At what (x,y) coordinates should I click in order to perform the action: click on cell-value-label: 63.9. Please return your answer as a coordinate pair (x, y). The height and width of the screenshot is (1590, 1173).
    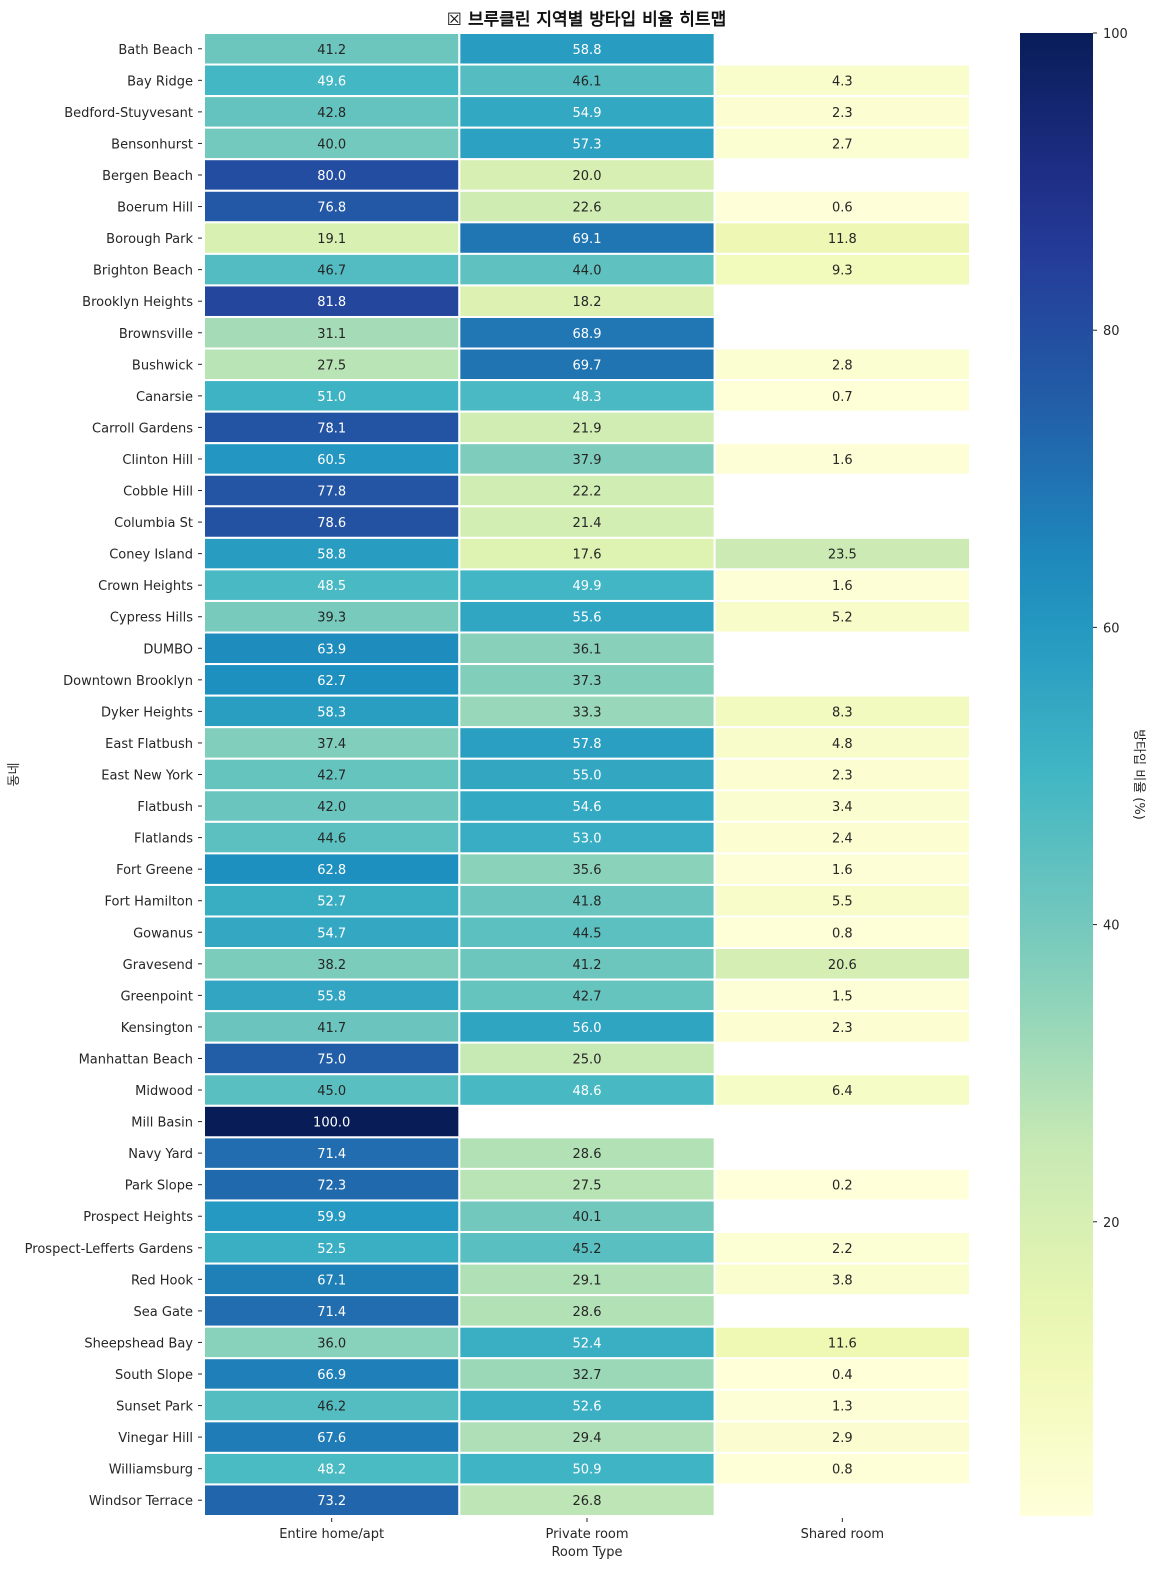
    Looking at the image, I should click on (331, 649).